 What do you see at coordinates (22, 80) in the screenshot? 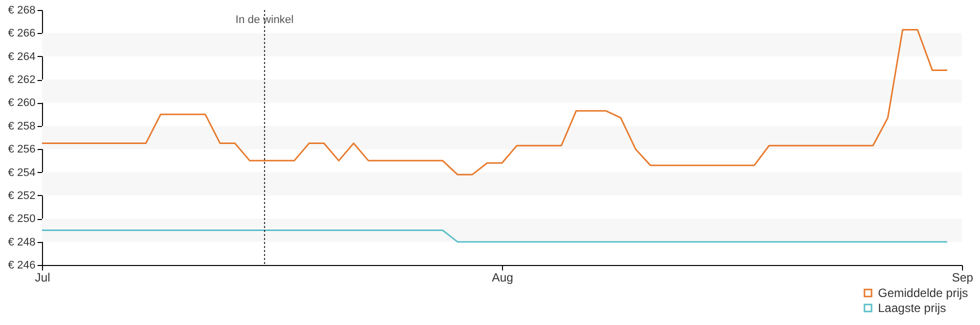
I see `y-tick-label: € 262` at bounding box center [22, 80].